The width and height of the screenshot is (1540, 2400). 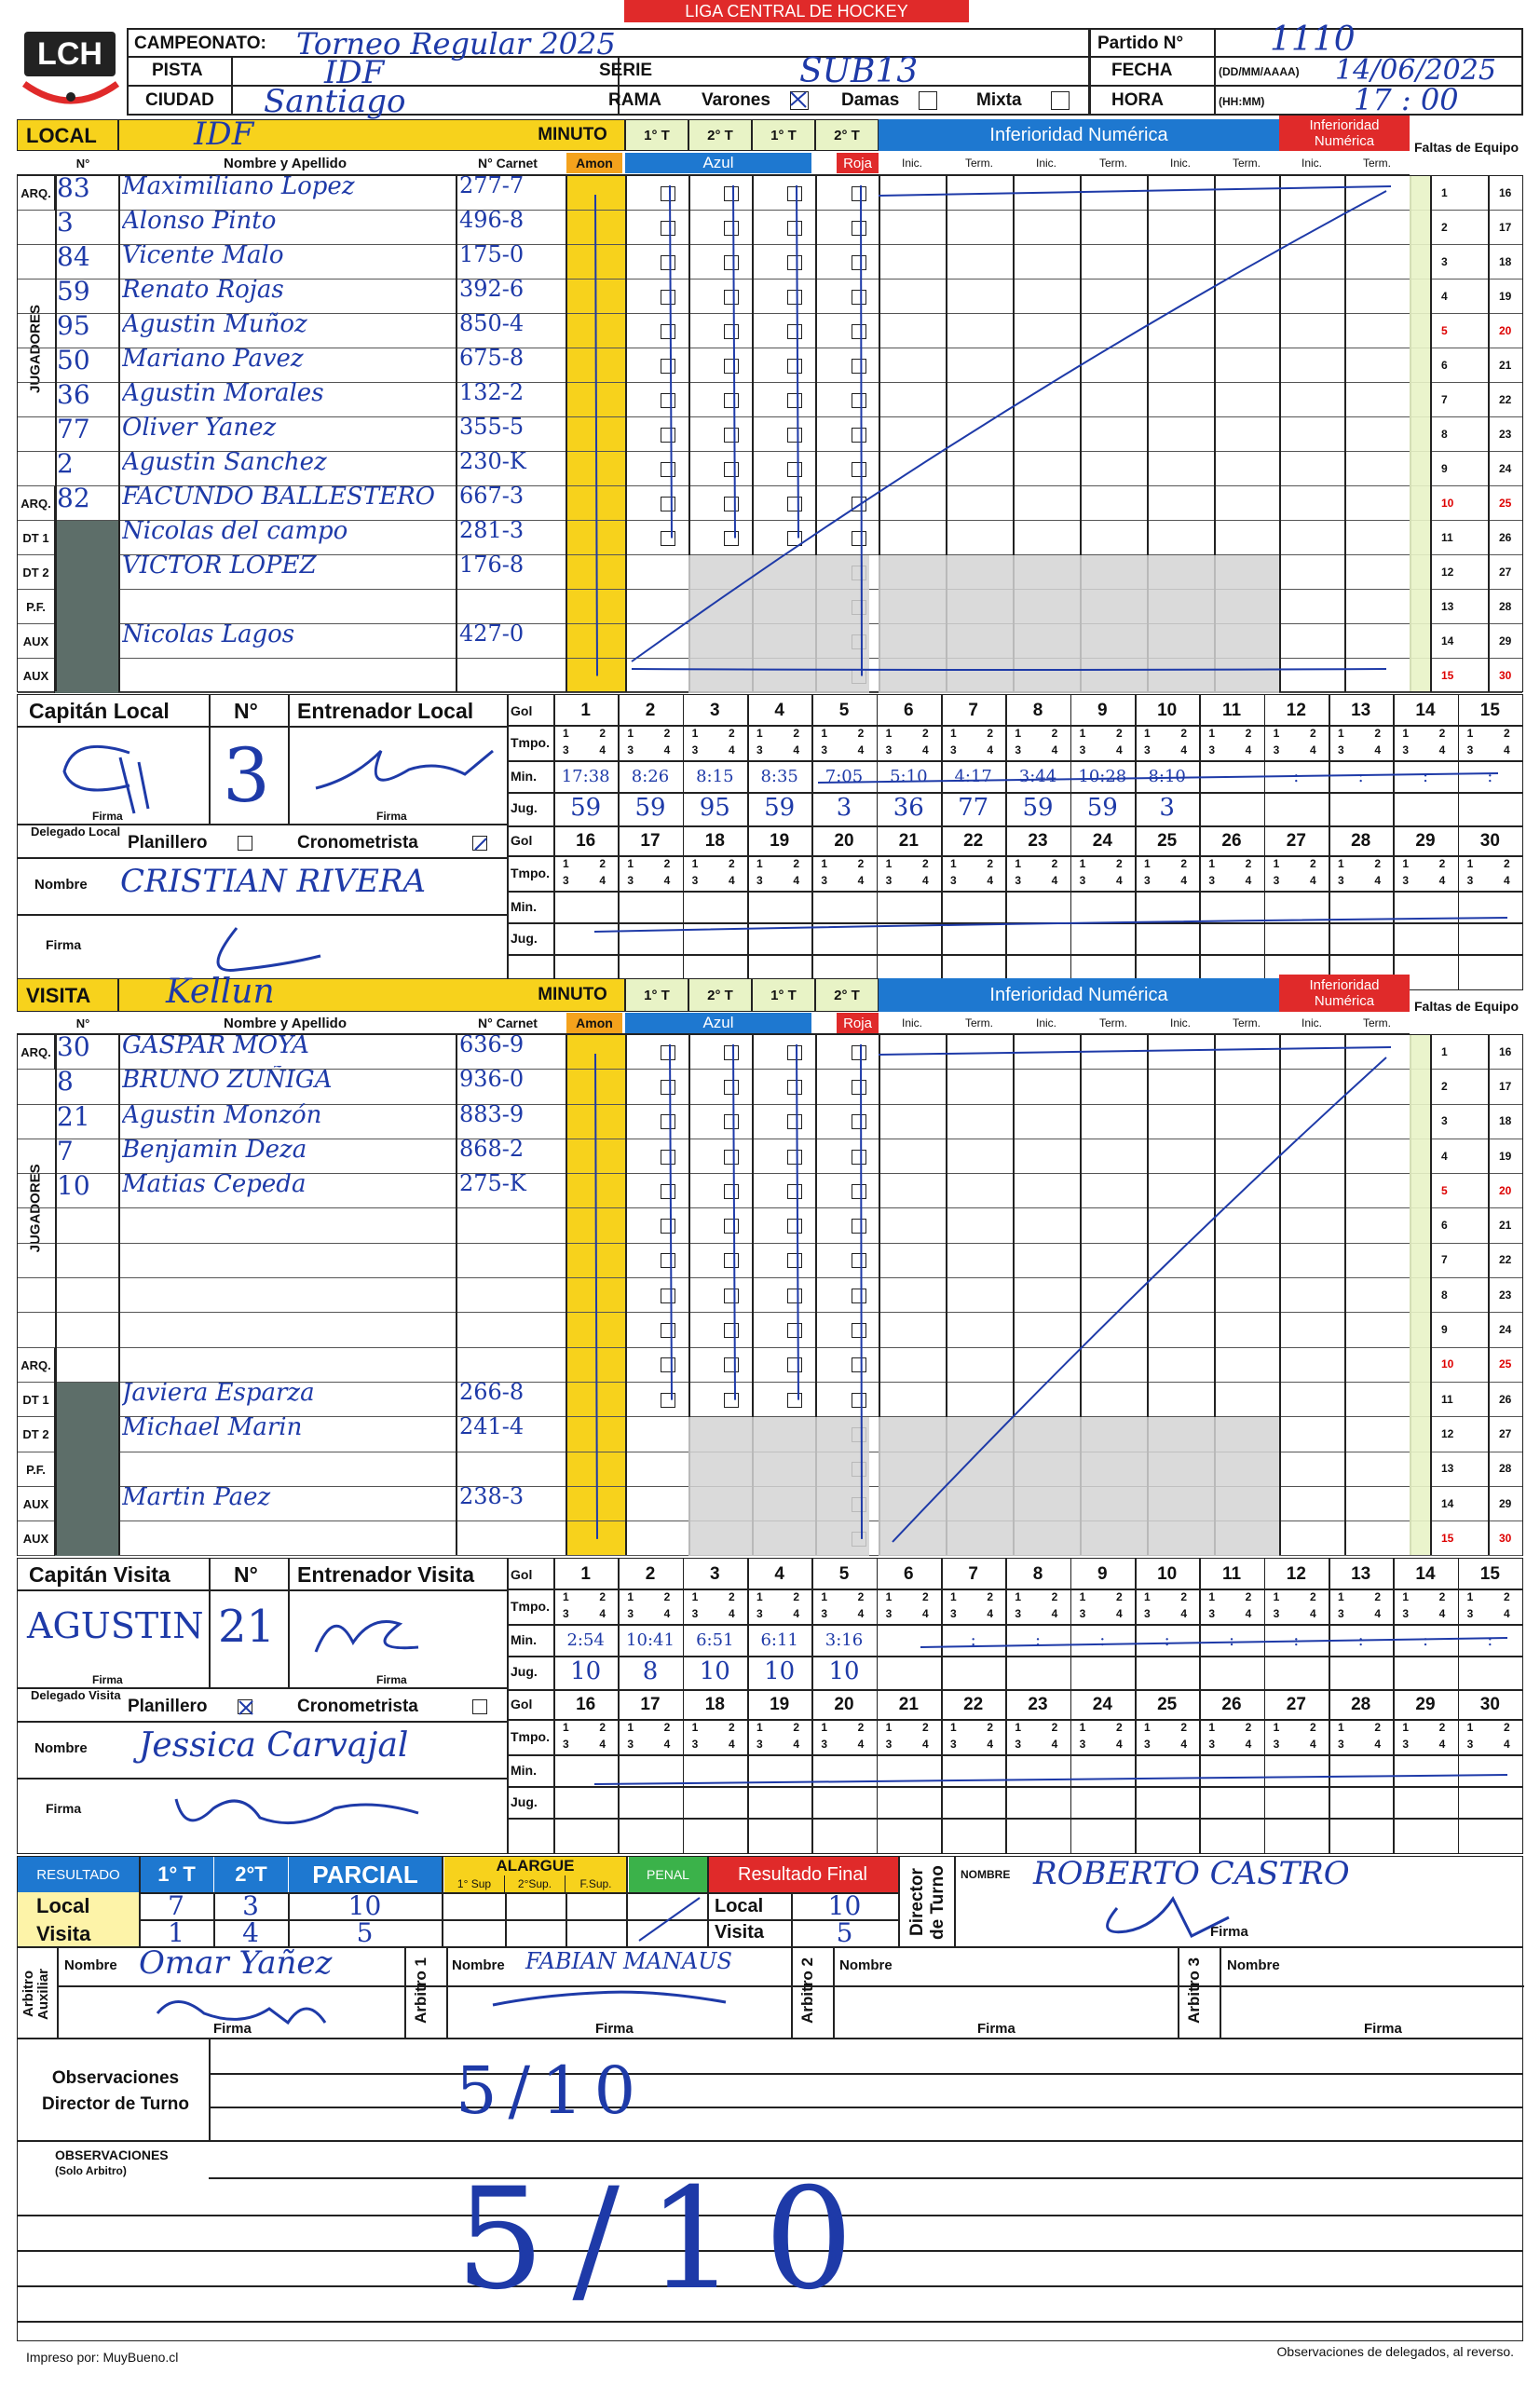 I want to click on goal-minute: 2:54, so click(x=585, y=1640).